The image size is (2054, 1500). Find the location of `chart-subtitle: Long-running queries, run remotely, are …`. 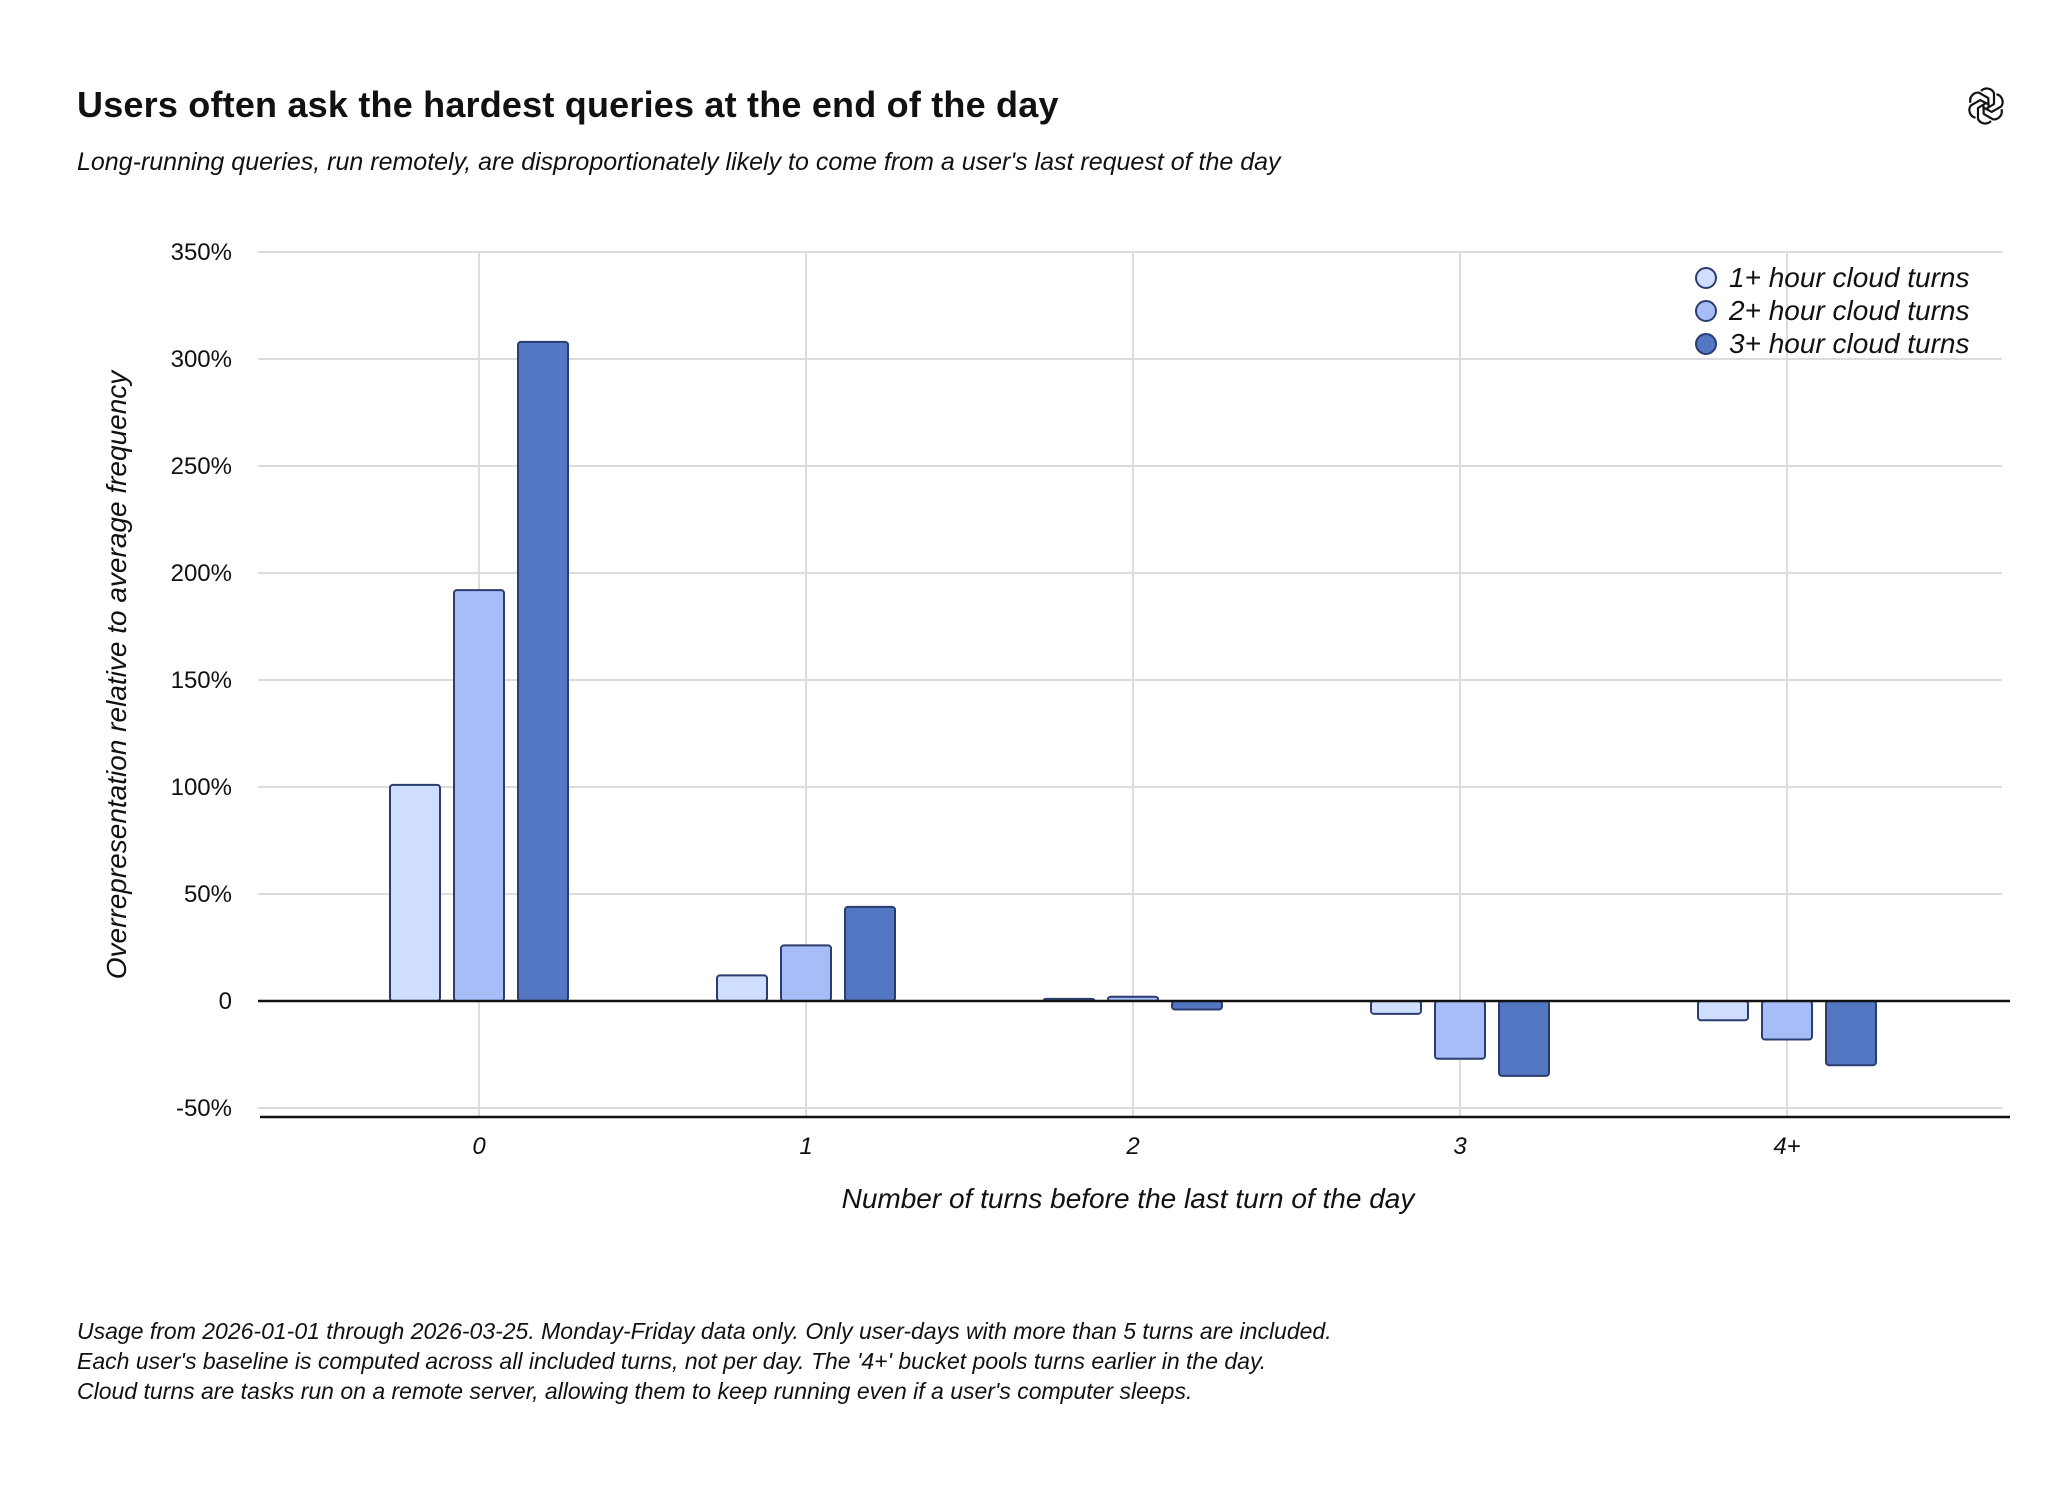

chart-subtitle: Long-running queries, run remotely, are … is located at coordinates (679, 162).